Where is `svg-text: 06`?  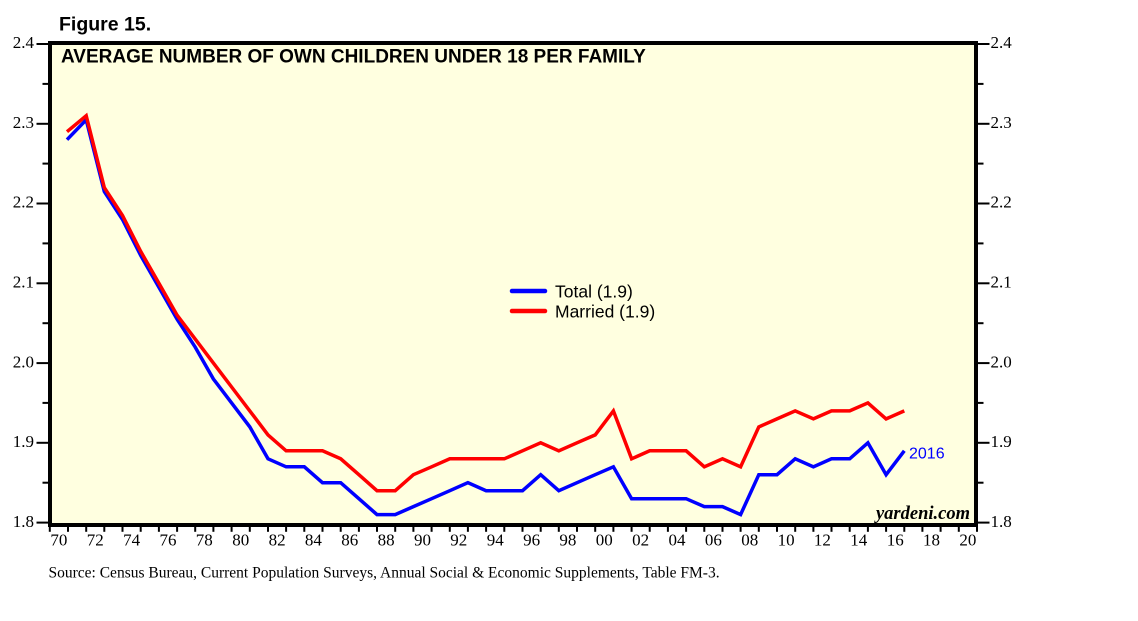 svg-text: 06 is located at coordinates (713, 539).